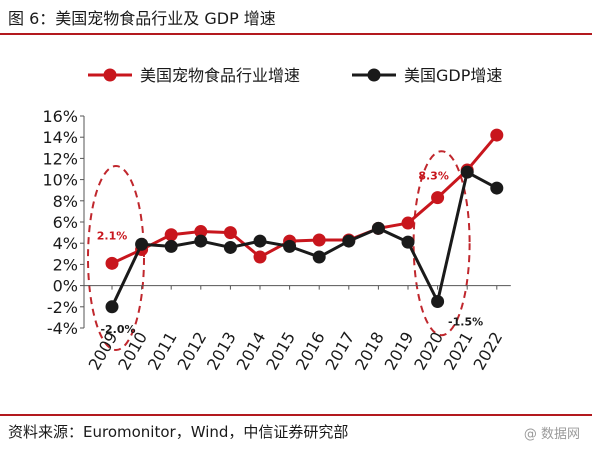 This screenshot has height=452, width=592. I want to click on x-tick-label: 2011, so click(162, 351).